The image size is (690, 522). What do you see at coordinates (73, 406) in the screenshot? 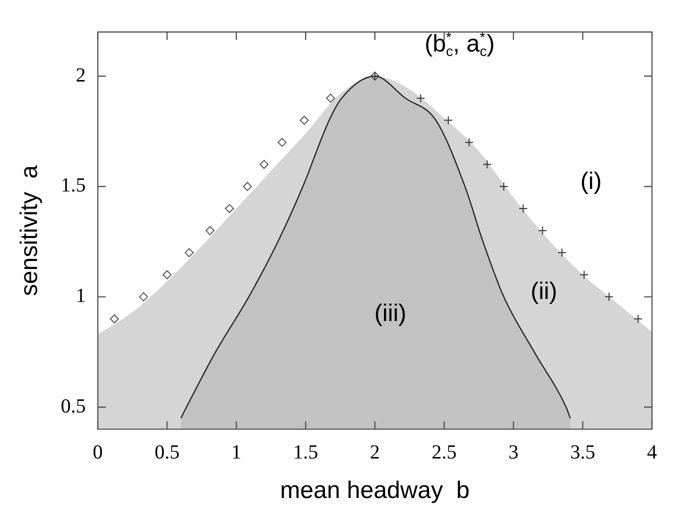
I see `y-tick-label: 0.5` at bounding box center [73, 406].